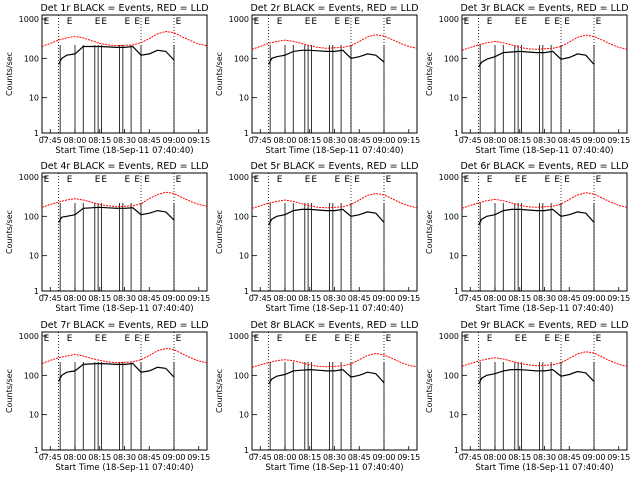 The height and width of the screenshot is (480, 640). I want to click on panel-title: Det 5r BLACK = Events, RED = LLD, so click(334, 166).